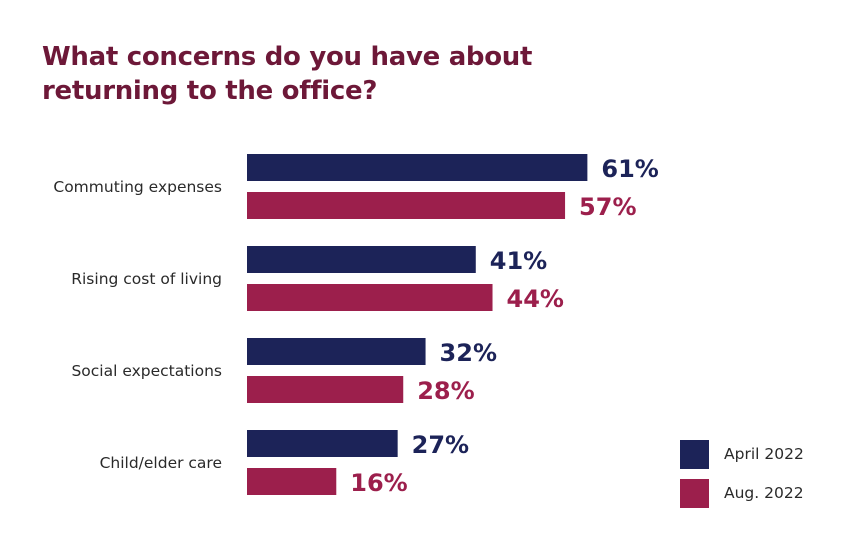 The height and width of the screenshot is (551, 841). I want to click on data-label: 28%, so click(445, 391).